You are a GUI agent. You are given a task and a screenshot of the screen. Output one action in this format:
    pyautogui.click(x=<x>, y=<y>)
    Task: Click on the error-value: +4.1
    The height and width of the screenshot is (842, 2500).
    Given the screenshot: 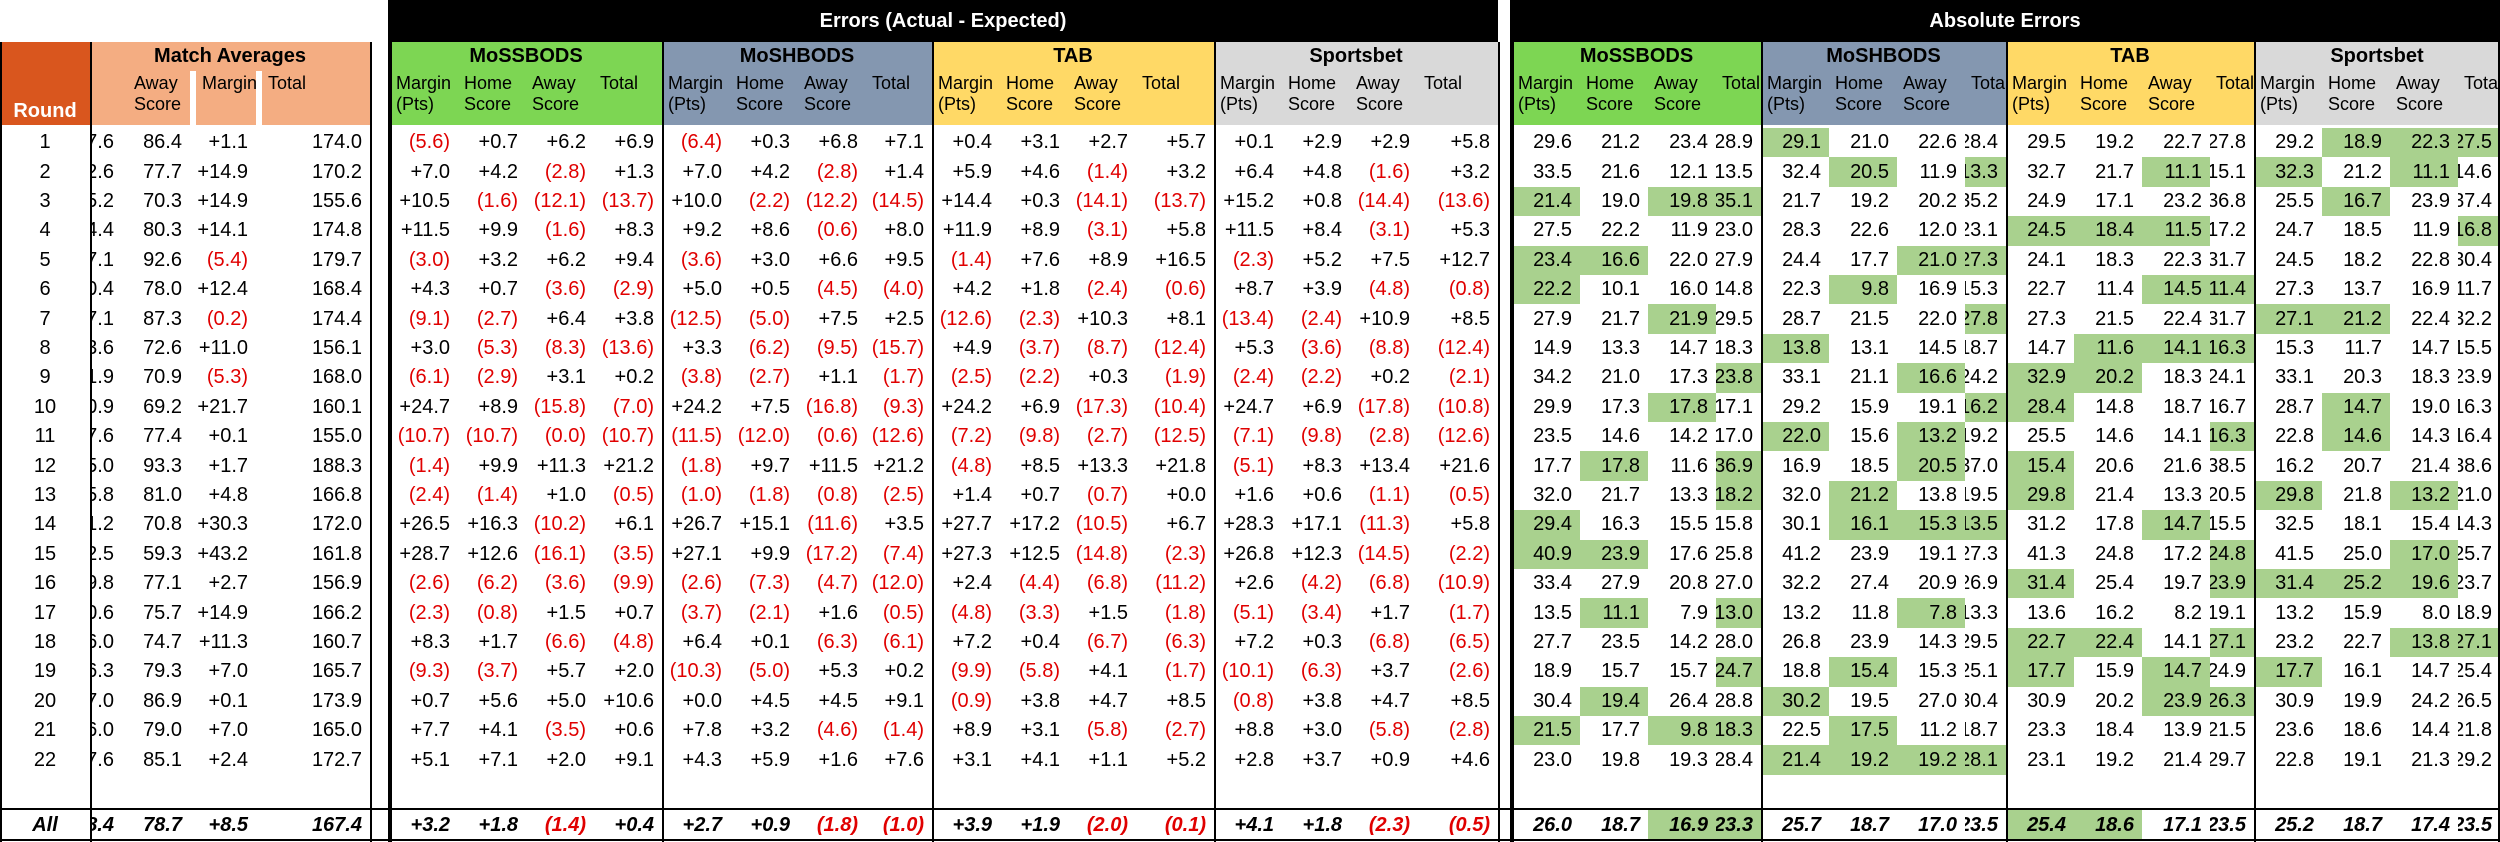 What is the action you would take?
    pyautogui.click(x=498, y=730)
    